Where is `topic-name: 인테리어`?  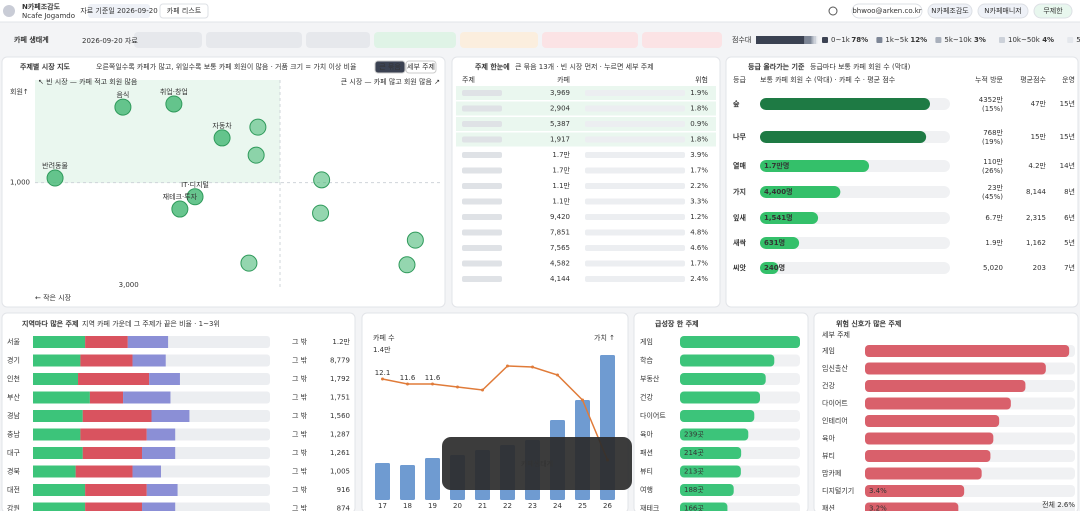
topic-name: 인테리어 is located at coordinates (835, 420).